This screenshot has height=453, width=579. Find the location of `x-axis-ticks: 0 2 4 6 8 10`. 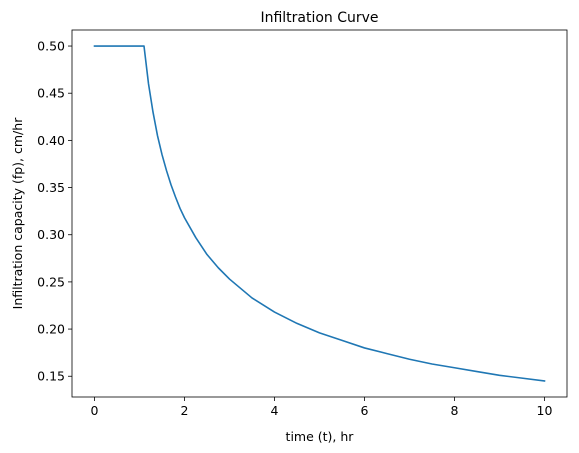

x-axis-ticks: 0 2 4 6 8 10 is located at coordinates (322, 407).